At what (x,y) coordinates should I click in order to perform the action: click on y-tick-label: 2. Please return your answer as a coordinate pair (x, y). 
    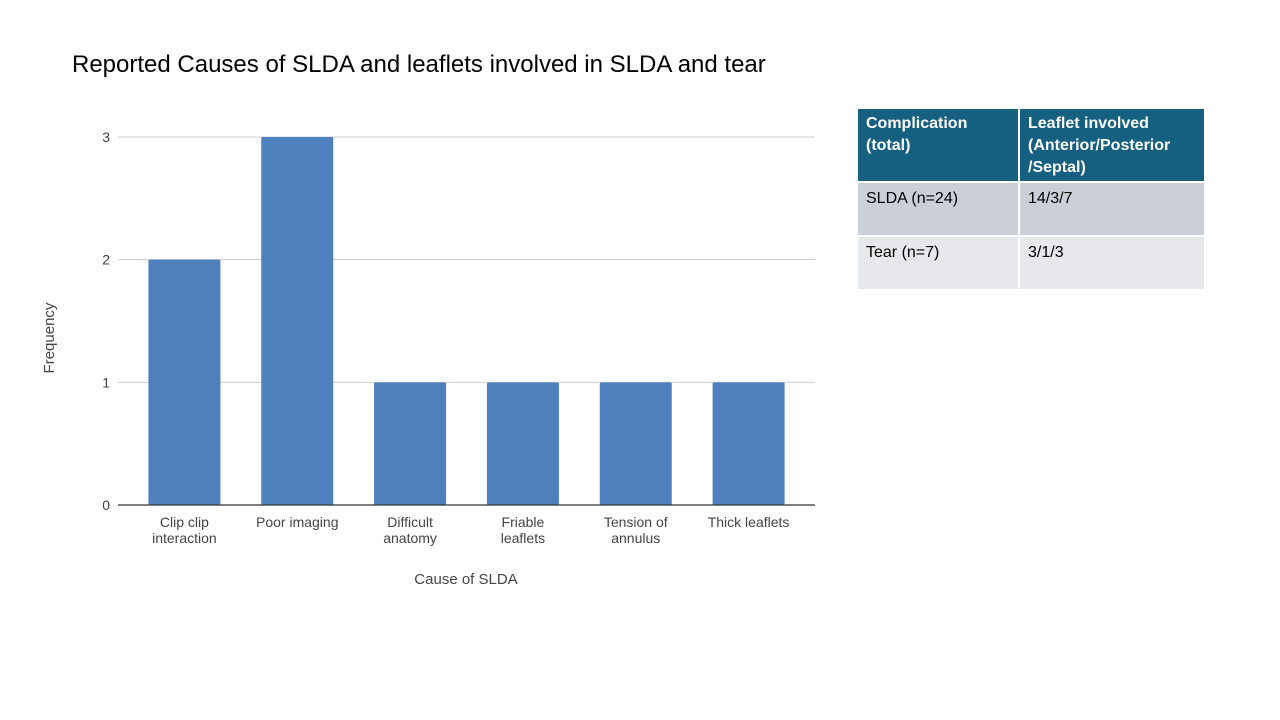
    Looking at the image, I should click on (106, 260).